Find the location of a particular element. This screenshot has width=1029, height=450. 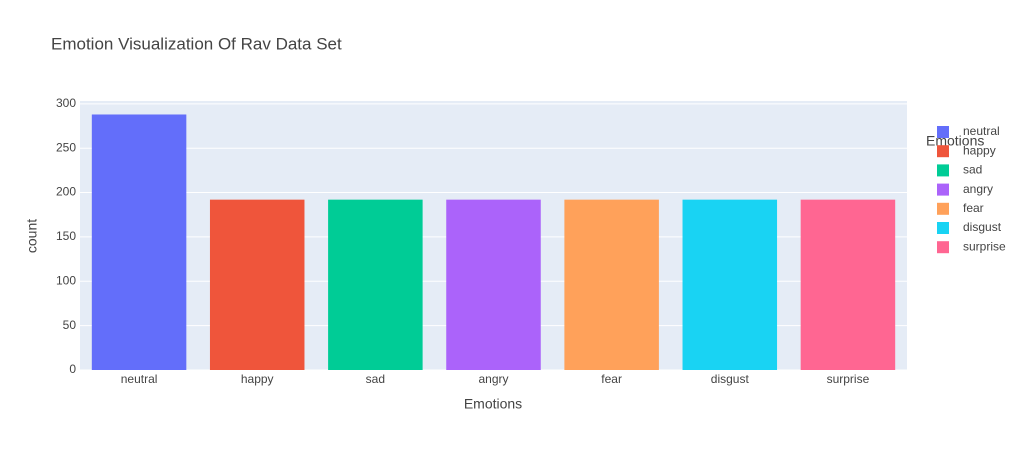

x-tick-label: neutral is located at coordinates (139, 379).